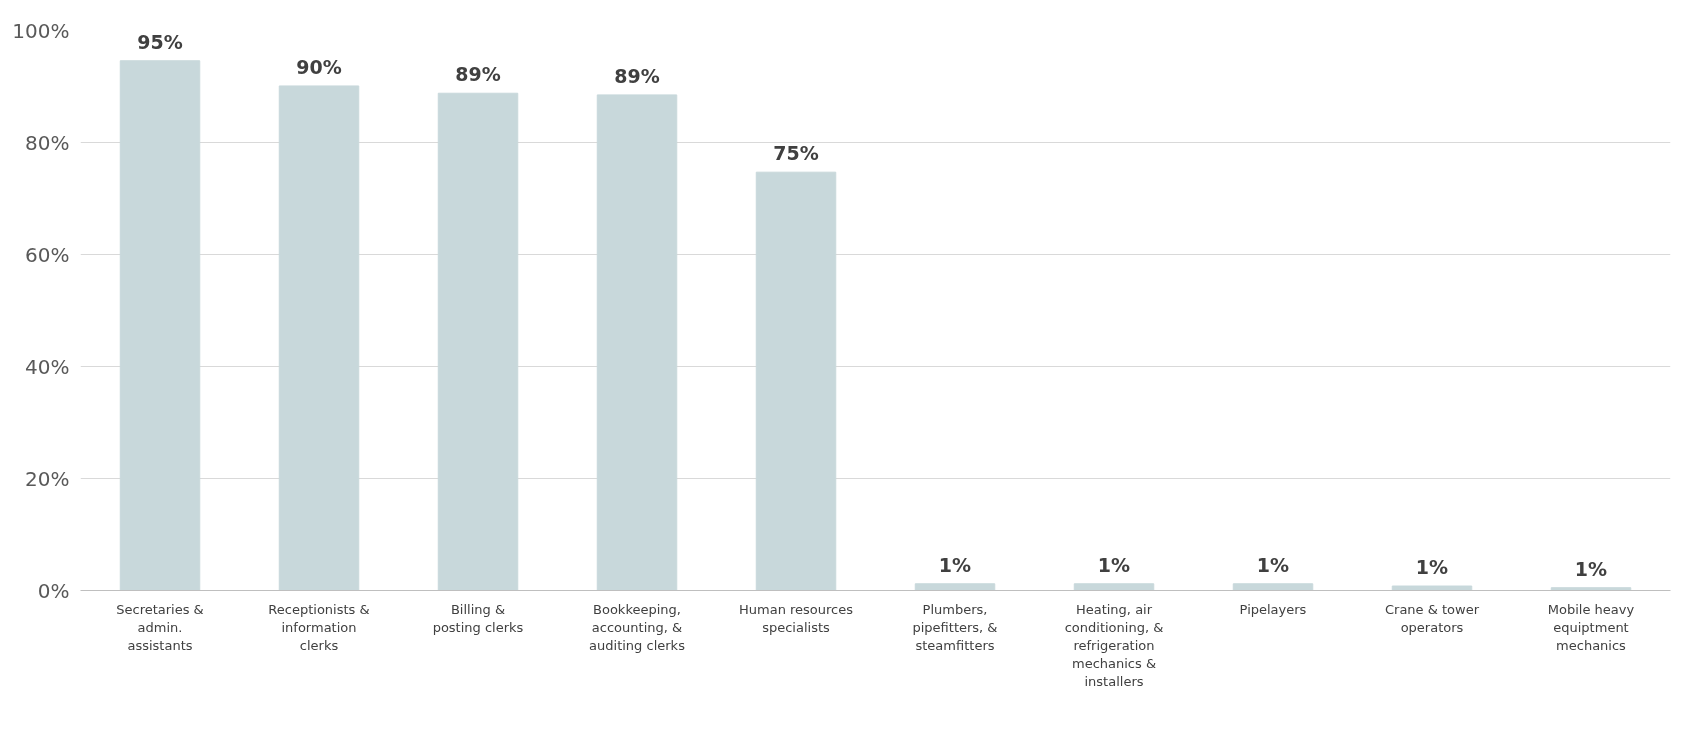 Image resolution: width=1705 pixels, height=729 pixels. I want to click on x-tick-label: Billing & posting clerks, so click(478, 618).